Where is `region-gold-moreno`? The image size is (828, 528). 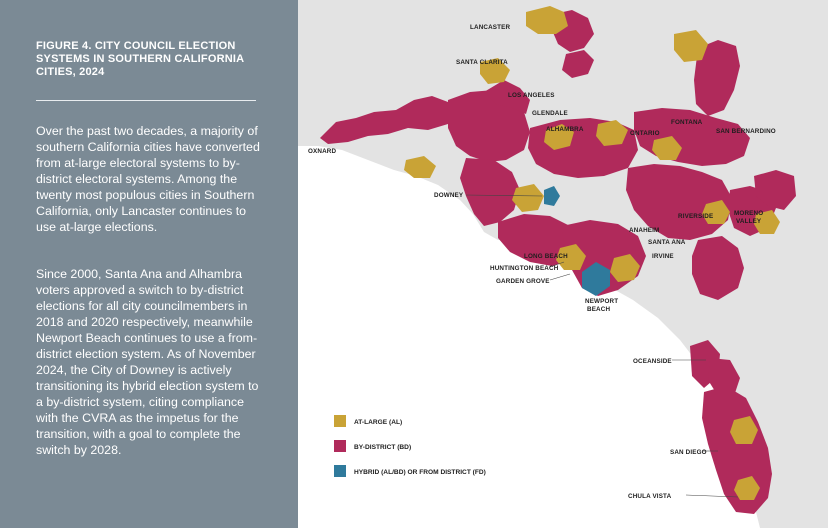
region-gold-moreno is located at coordinates (767, 222).